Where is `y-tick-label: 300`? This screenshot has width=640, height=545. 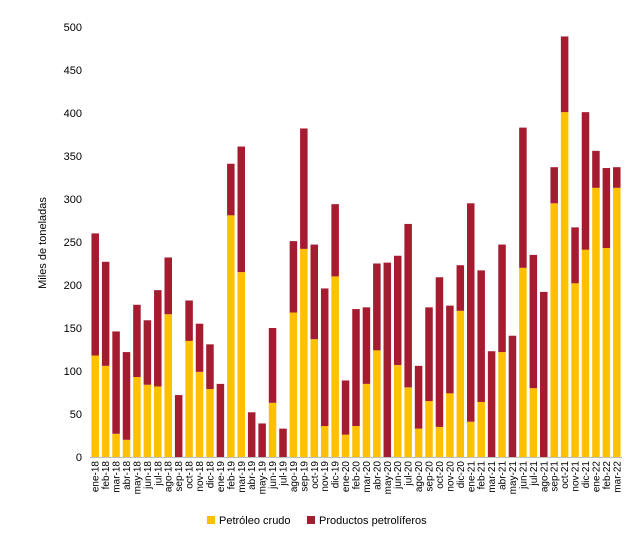 y-tick-label: 300 is located at coordinates (73, 200).